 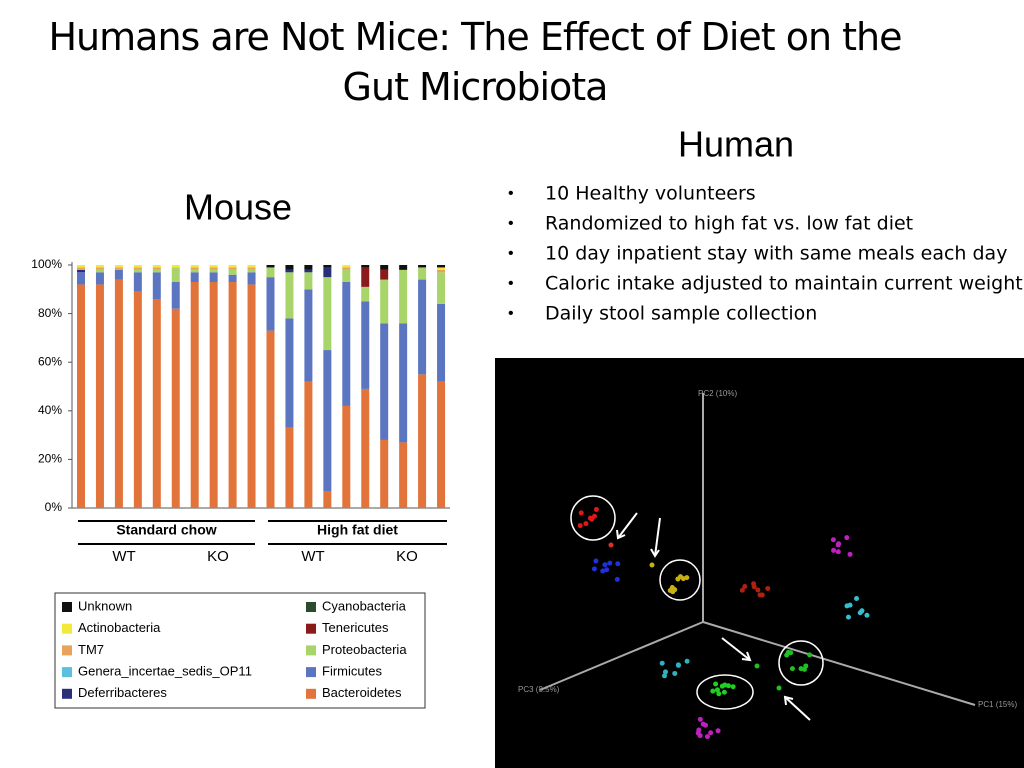 What do you see at coordinates (165, 671) in the screenshot?
I see `legend-label: Genera_incertae_sedis_OP11` at bounding box center [165, 671].